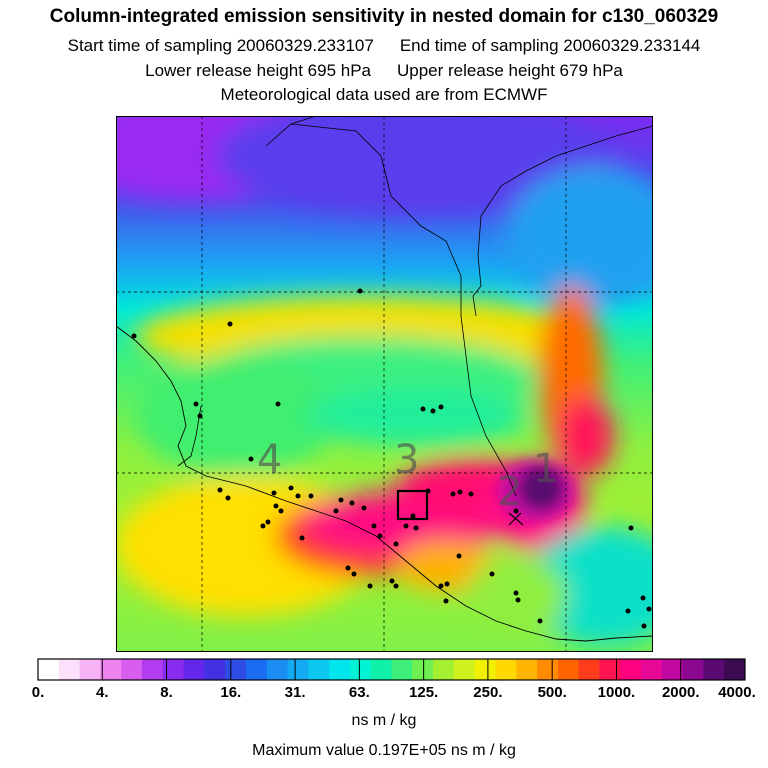  What do you see at coordinates (550, 45) in the screenshot?
I see `end-time-label: End time of sampling 20060329.233144` at bounding box center [550, 45].